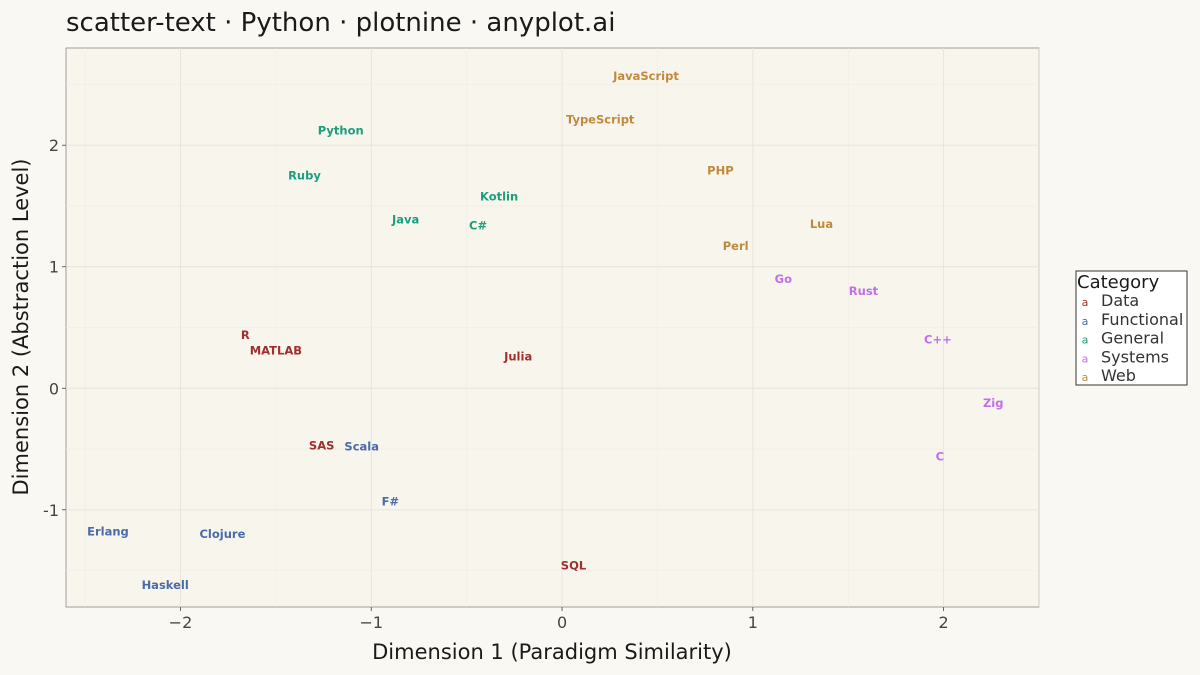 Image resolution: width=1200 pixels, height=675 pixels. Describe the element at coordinates (1142, 319) in the screenshot. I see `legend-label-functional: Functional` at that location.